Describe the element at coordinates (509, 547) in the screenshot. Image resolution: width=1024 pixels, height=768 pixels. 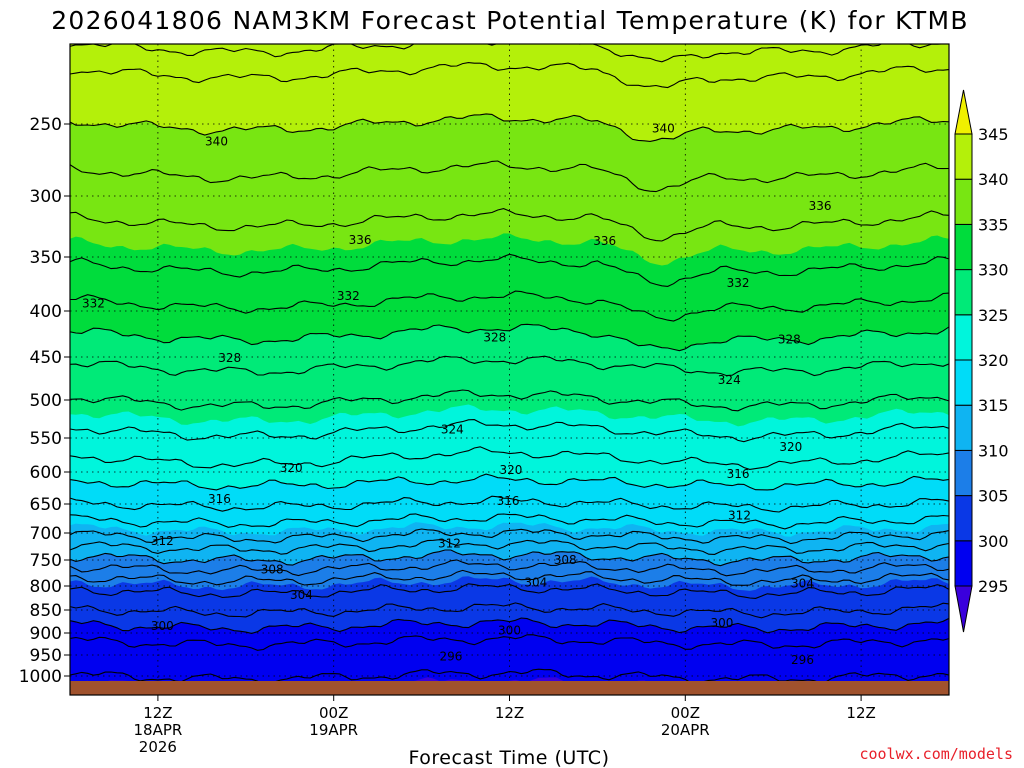
I see `contour-312K` at that location.